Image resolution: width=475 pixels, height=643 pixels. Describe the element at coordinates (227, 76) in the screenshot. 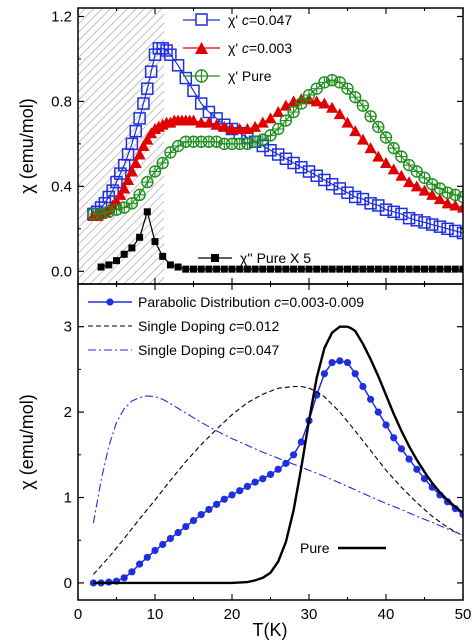

I see `legend-entry-chi-pure: χ' Pure` at that location.